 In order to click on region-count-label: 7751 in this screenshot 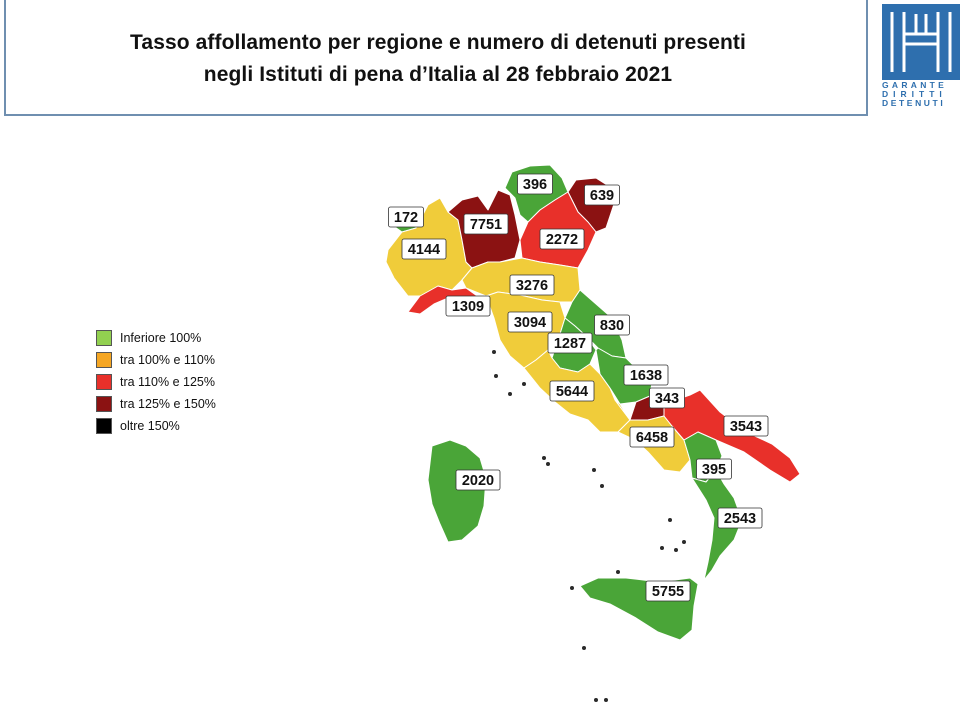, I will do `click(486, 224)`.